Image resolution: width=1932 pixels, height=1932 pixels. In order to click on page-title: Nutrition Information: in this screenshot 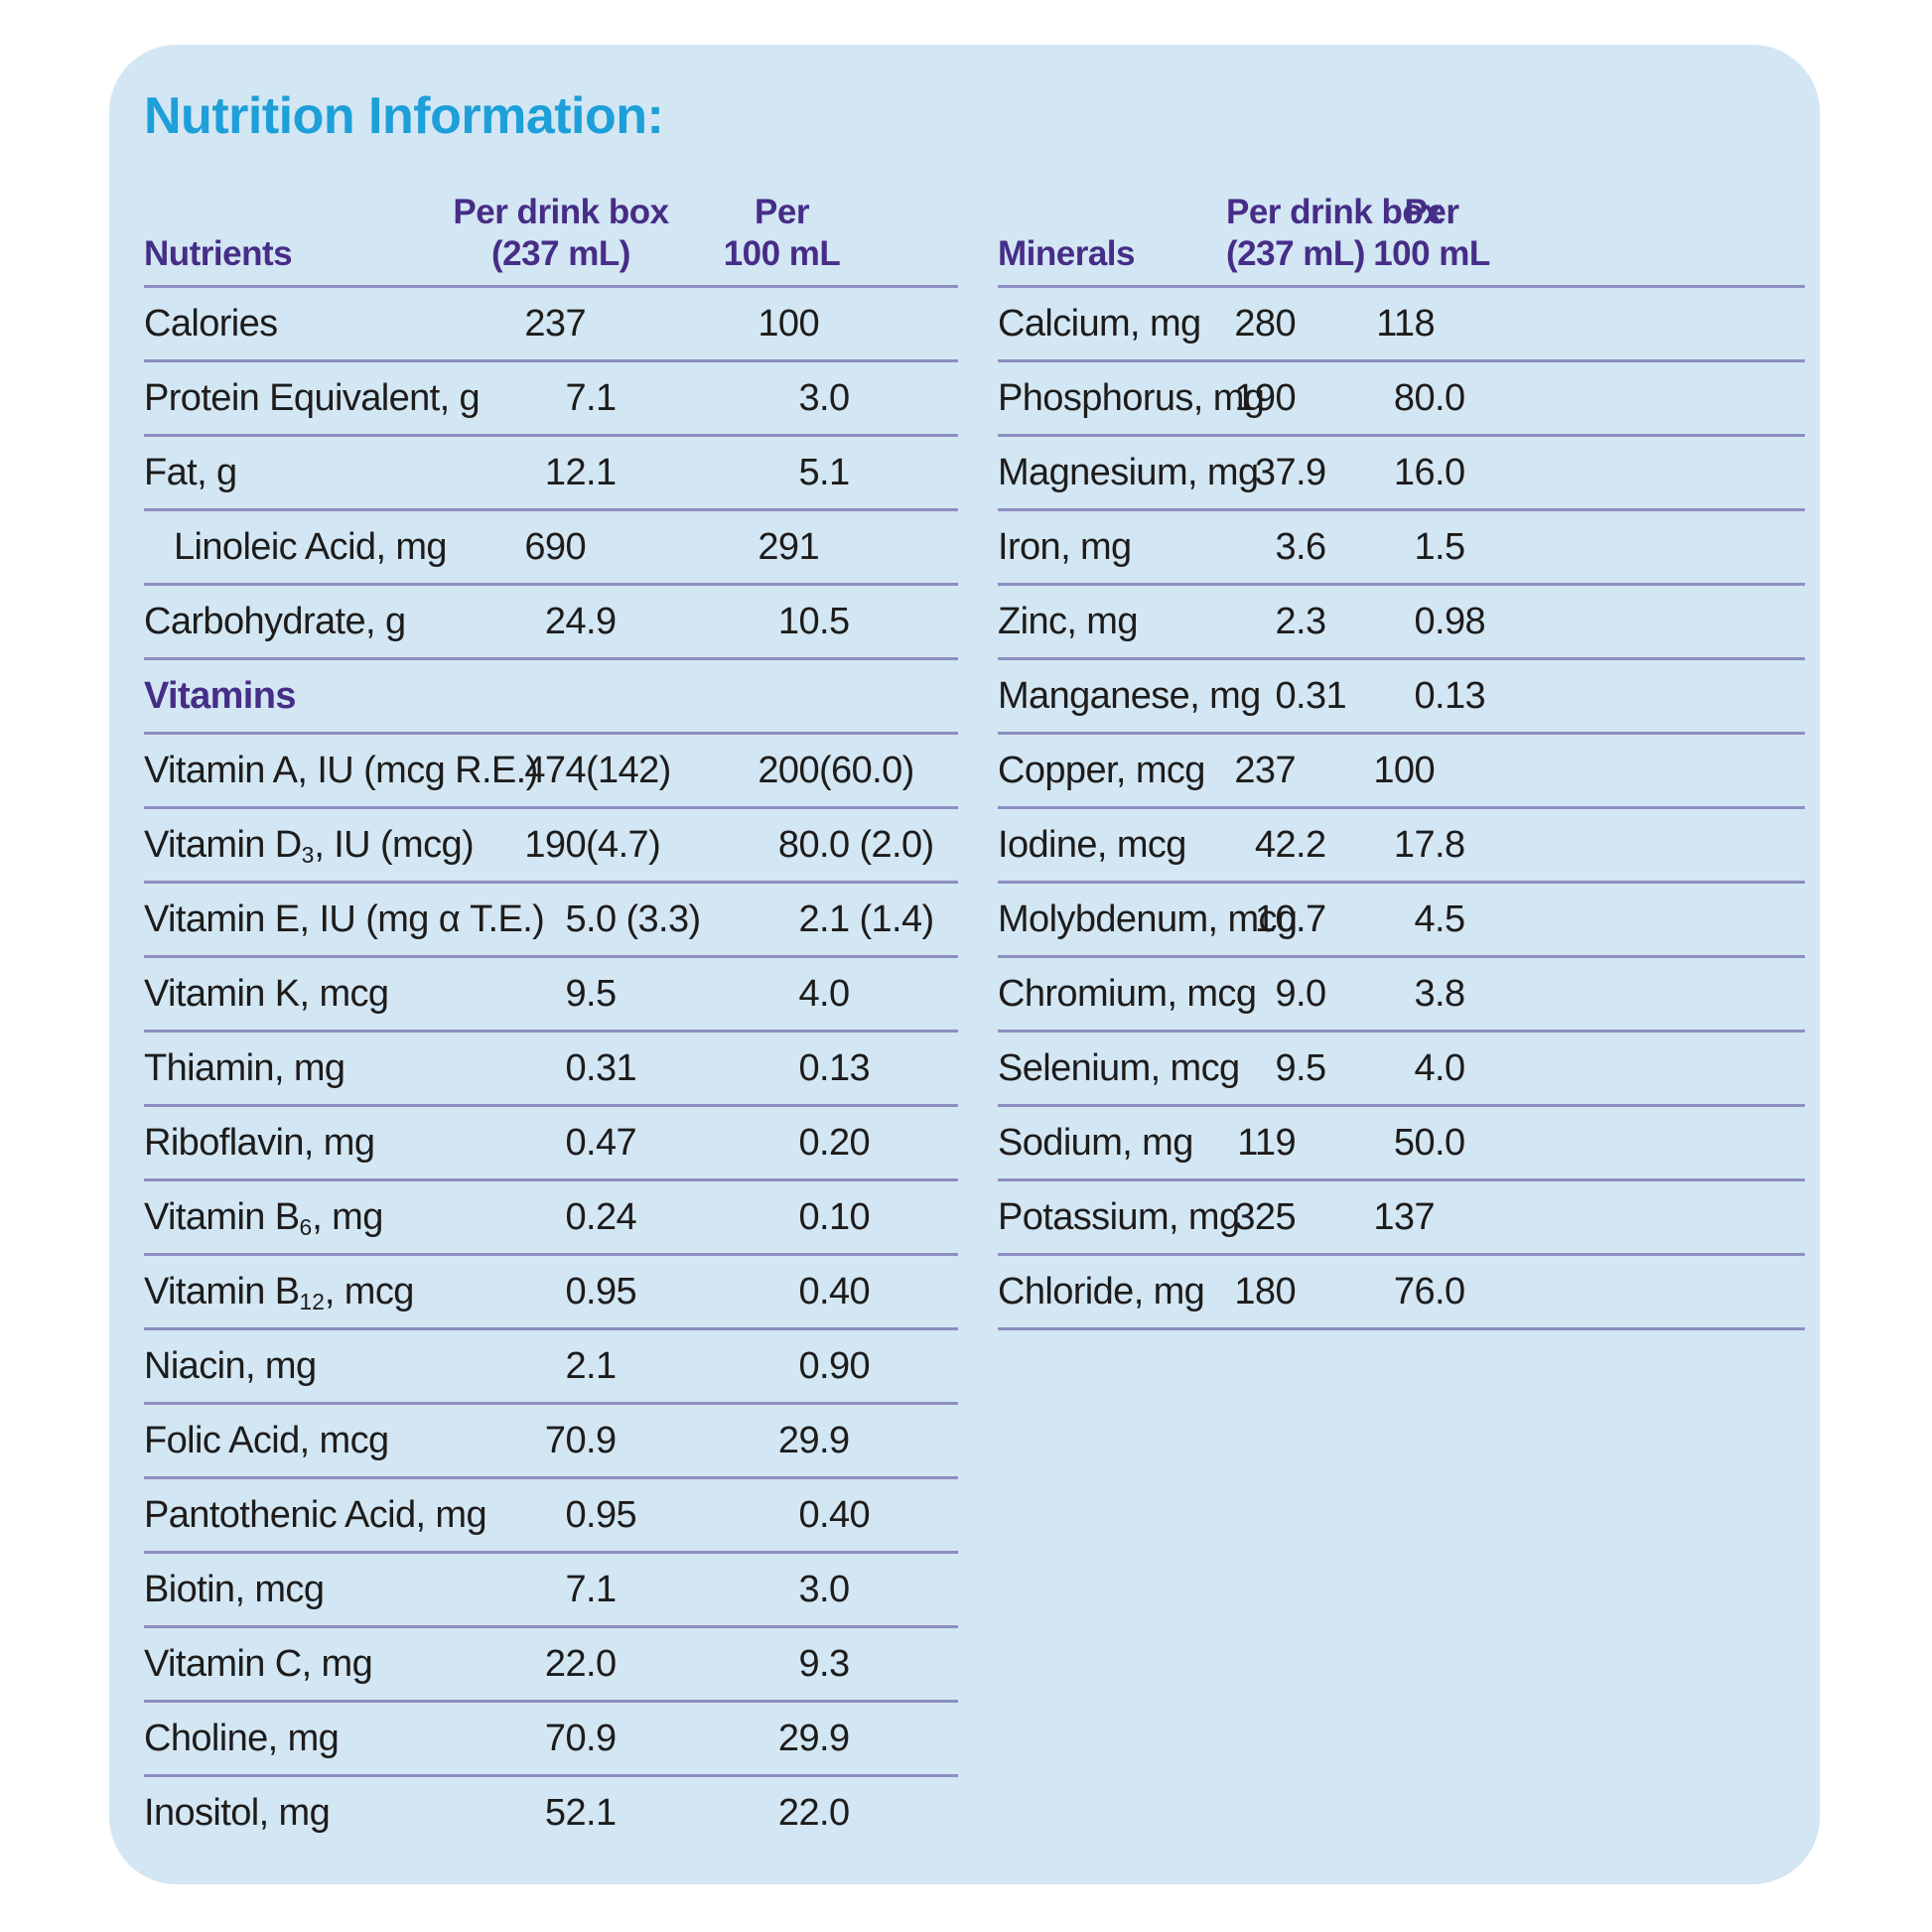, I will do `click(404, 116)`.